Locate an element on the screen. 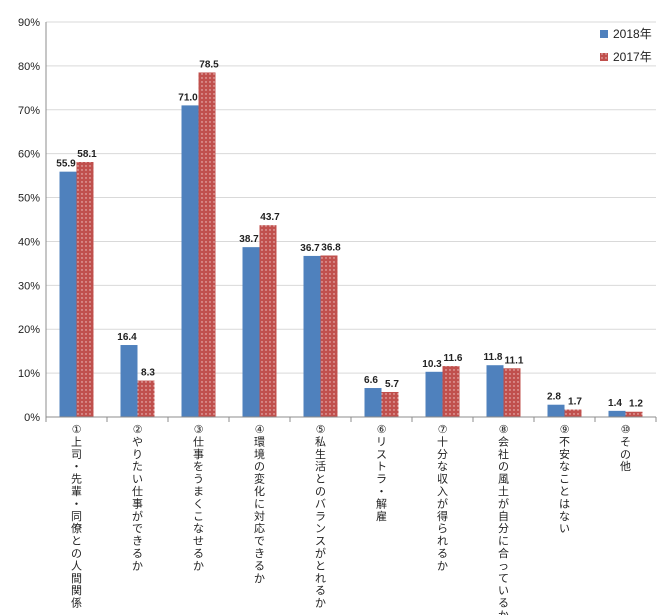 Image resolution: width=667 pixels, height=615 pixels. legend: 2018年 2017年 is located at coordinates (626, 45).